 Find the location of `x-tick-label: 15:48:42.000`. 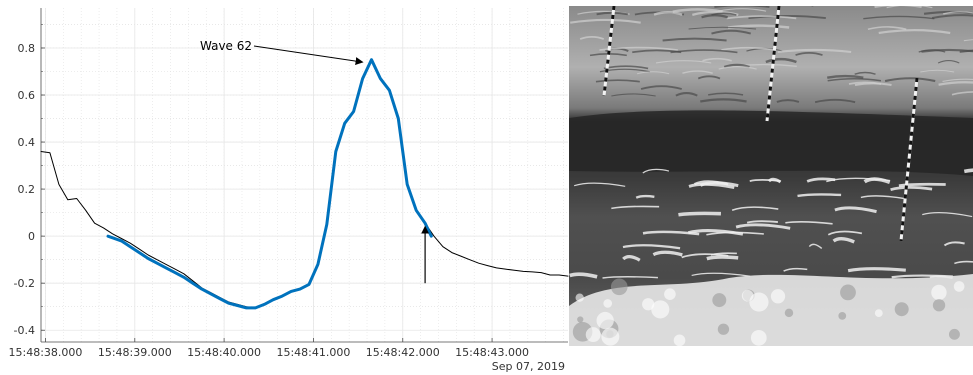

x-tick-label: 15:48:42.000 is located at coordinates (403, 352).